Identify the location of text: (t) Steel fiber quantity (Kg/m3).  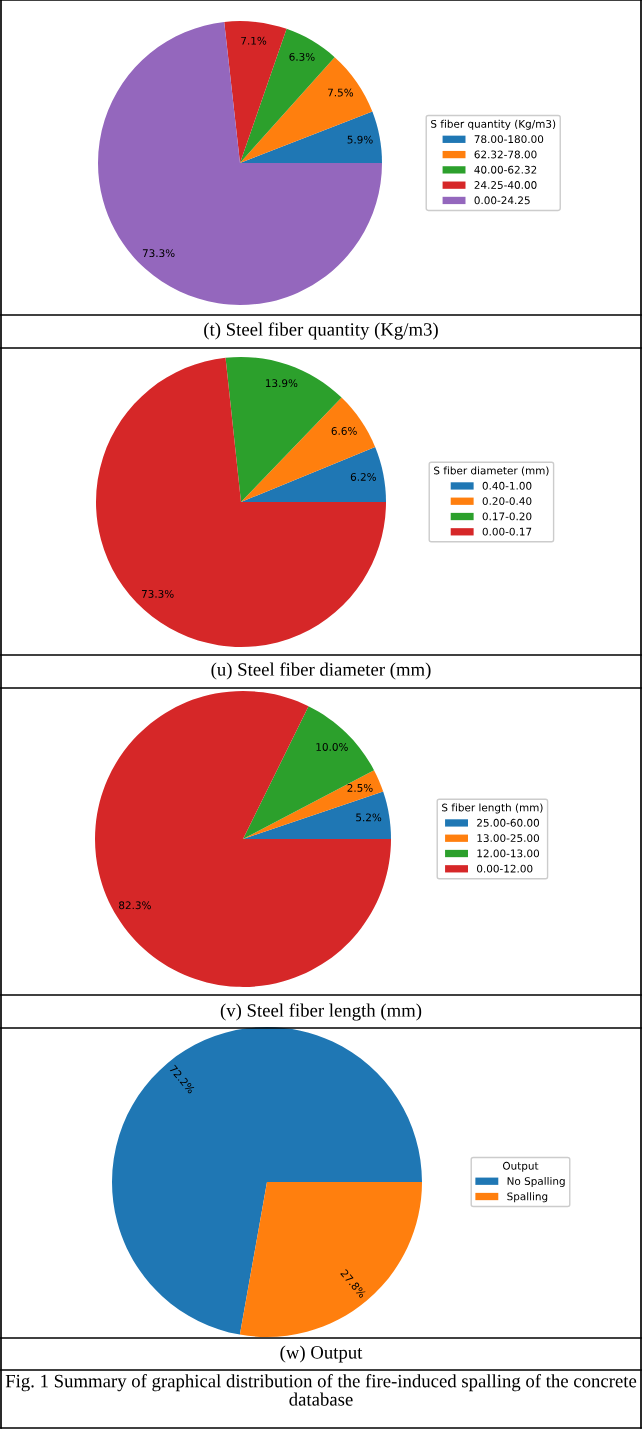
(321, 331).